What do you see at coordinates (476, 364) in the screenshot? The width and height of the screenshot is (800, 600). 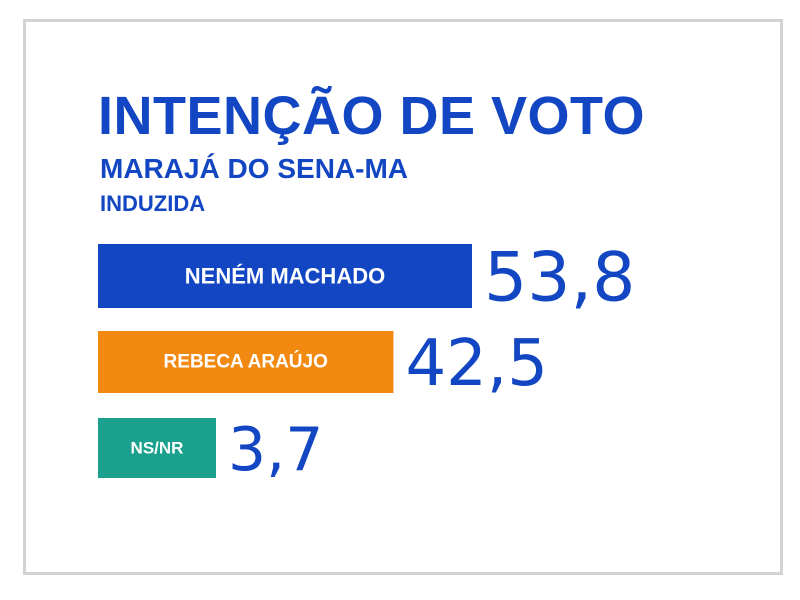 I see `bar-value-label: 42,5` at bounding box center [476, 364].